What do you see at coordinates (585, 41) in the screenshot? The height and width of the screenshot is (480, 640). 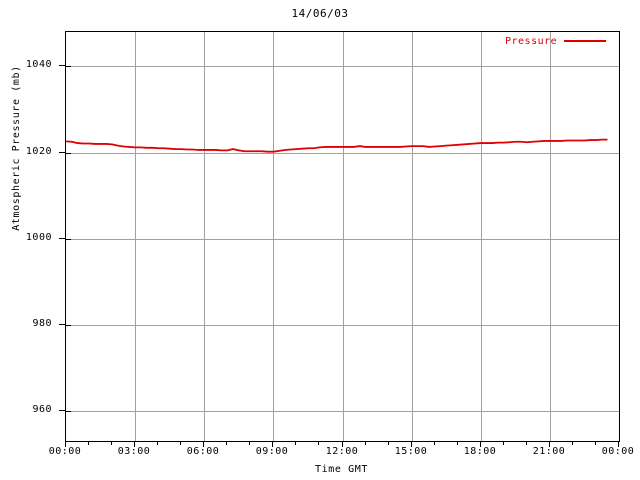 I see `legend-line-pressure` at bounding box center [585, 41].